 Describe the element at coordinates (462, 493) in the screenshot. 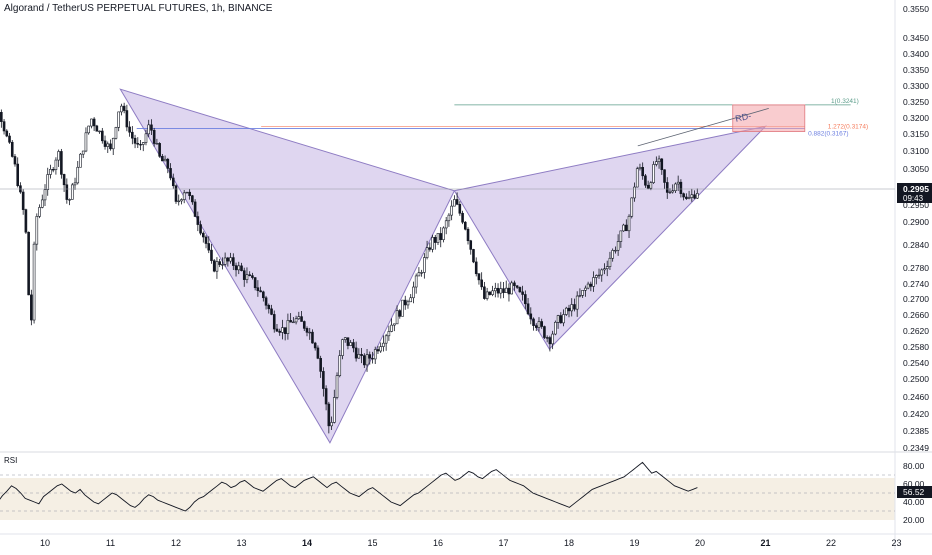

I see `rsi-indicator: 80.00 60.00 40.00 20.00` at that location.